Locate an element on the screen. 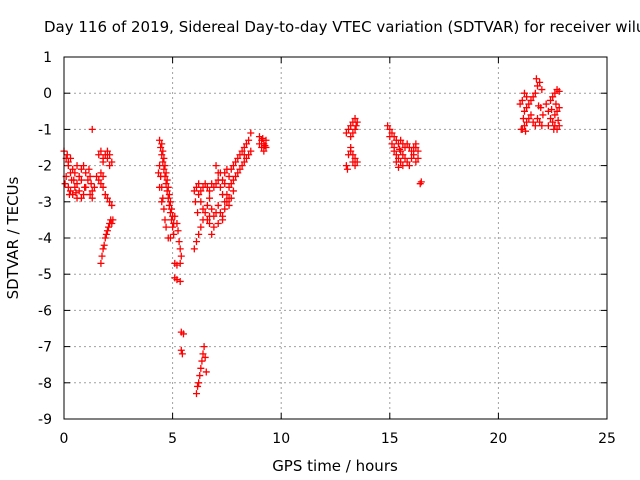 This screenshot has height=480, width=640. x-tick-label: 5 is located at coordinates (172, 439).